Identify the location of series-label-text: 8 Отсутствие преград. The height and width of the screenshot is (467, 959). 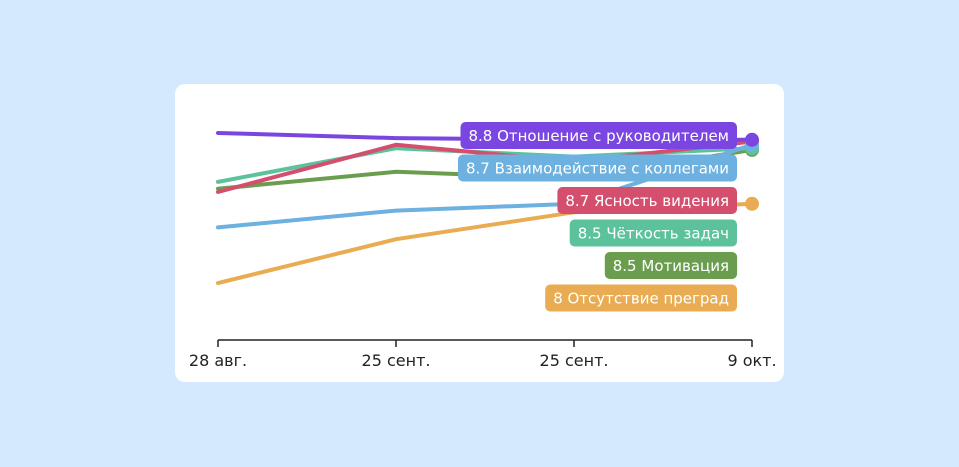
(641, 299).